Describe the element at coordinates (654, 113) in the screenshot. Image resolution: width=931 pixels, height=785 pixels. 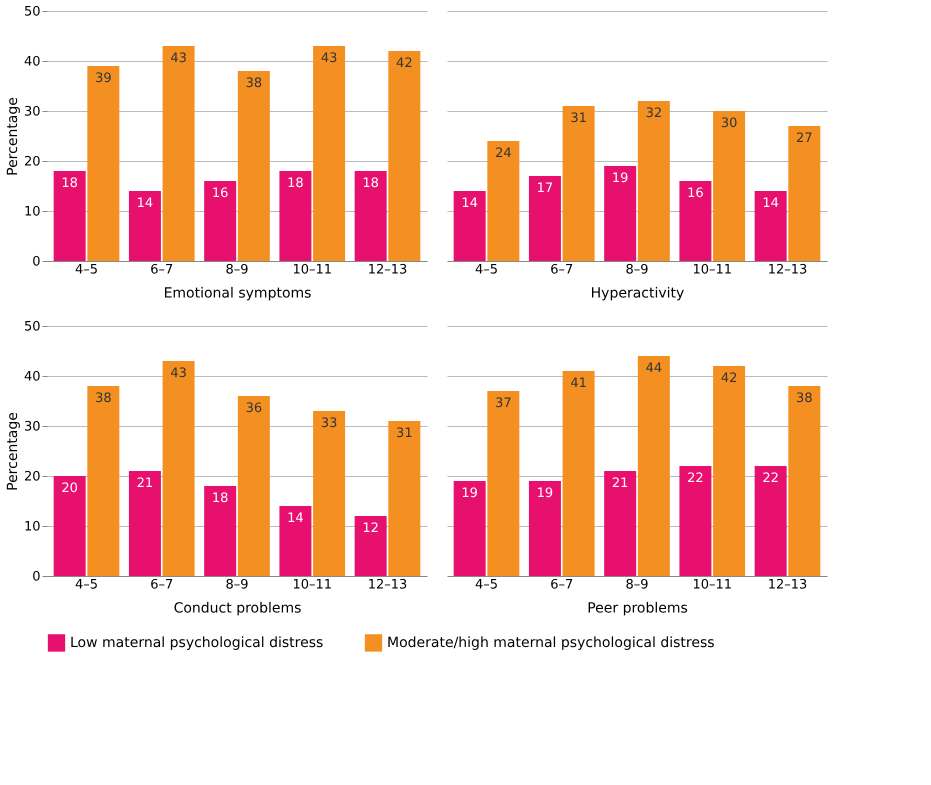
I see `data-label: 32` at that location.